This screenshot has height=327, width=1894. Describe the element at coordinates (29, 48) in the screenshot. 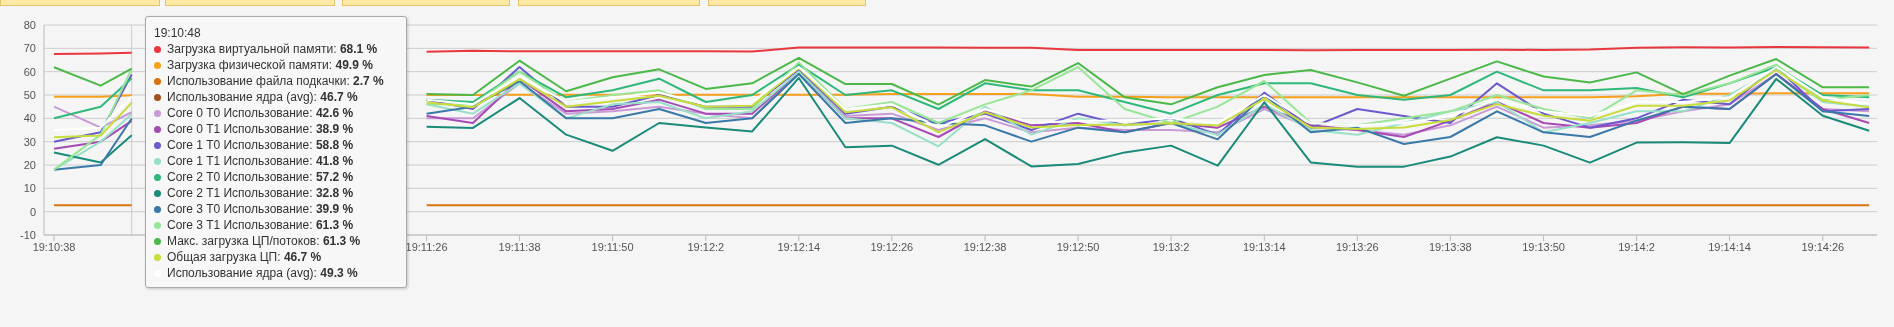

I see `y-tick-label: 70` at that location.